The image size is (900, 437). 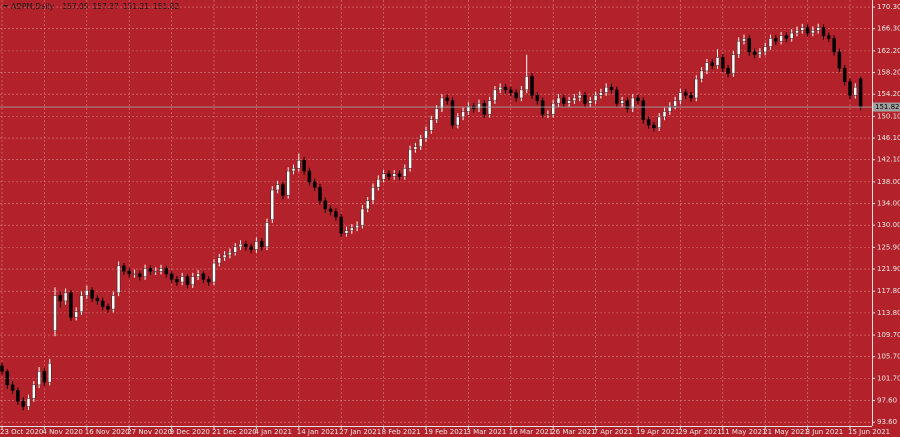 What do you see at coordinates (744, 432) in the screenshot?
I see `x-tick-label: 11 May 2021` at bounding box center [744, 432].